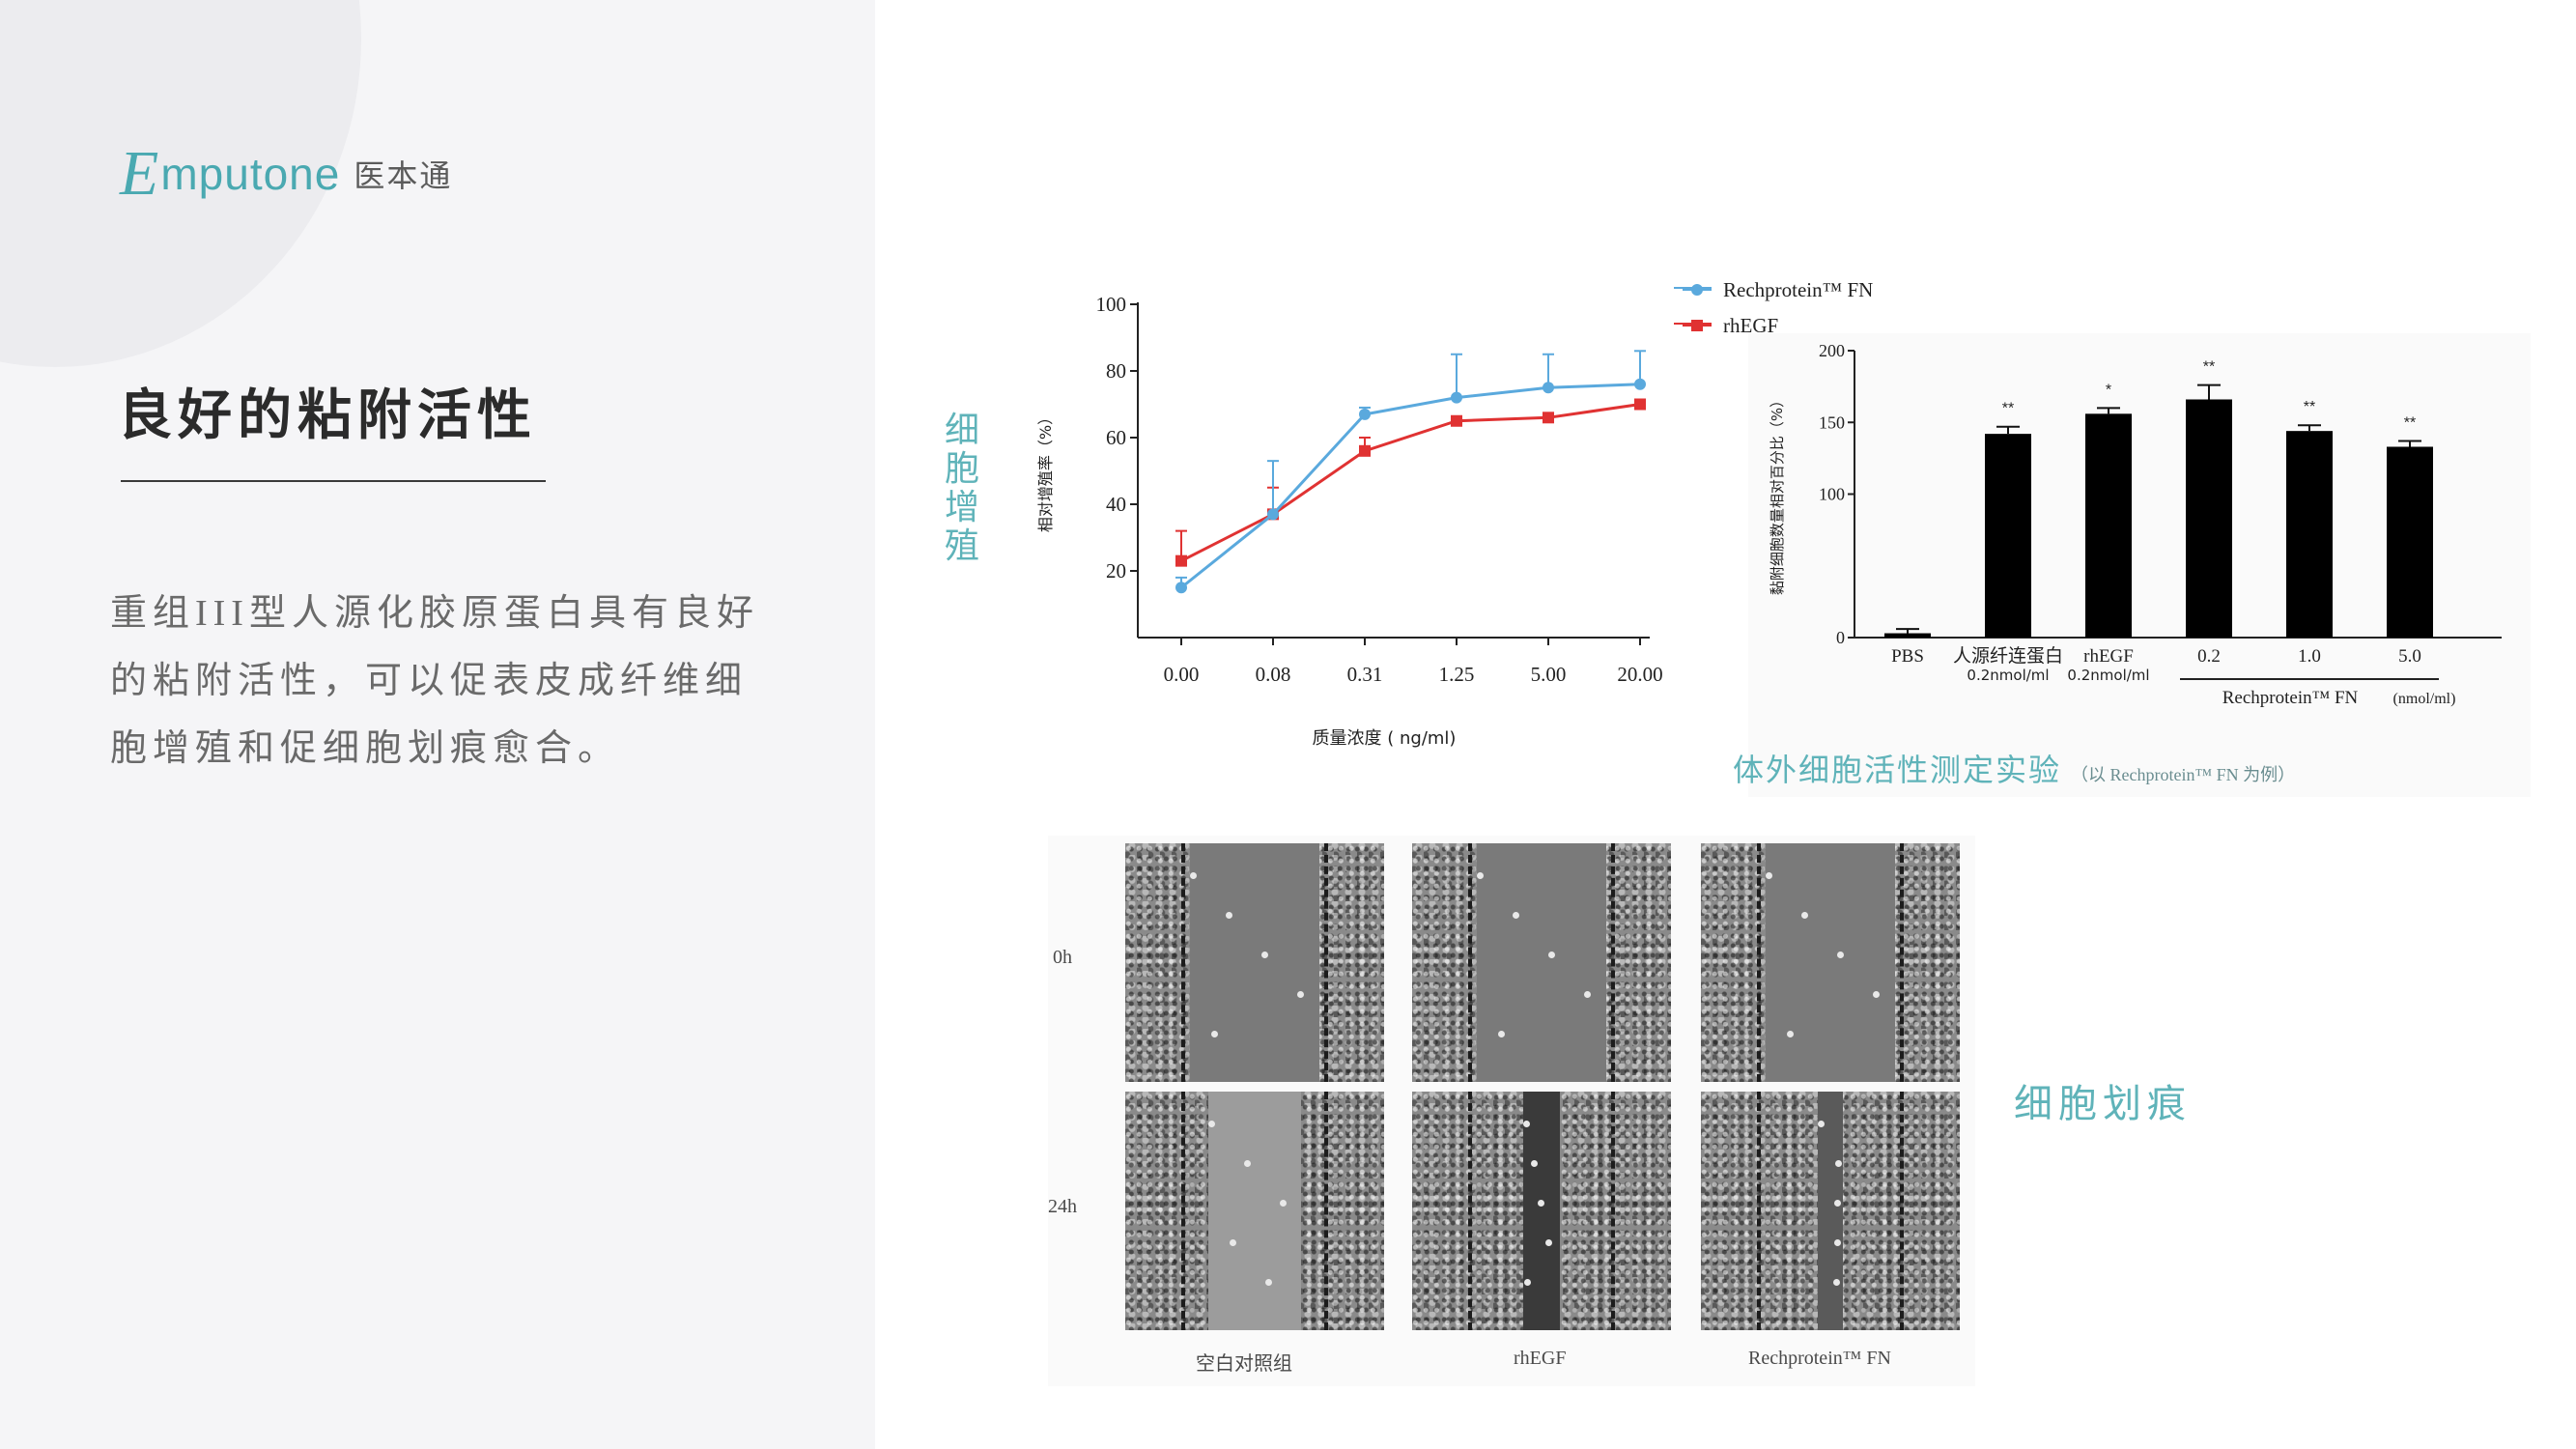 The height and width of the screenshot is (1449, 2576). I want to click on line-chart-legend: Rechprotein™ FN rhEGF, so click(1778, 307).